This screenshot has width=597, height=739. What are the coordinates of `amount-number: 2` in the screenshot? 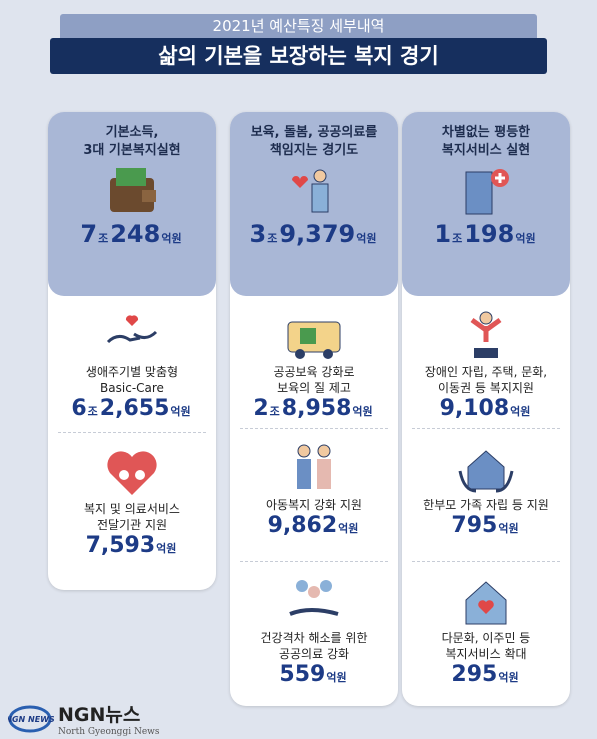 It's located at (261, 408).